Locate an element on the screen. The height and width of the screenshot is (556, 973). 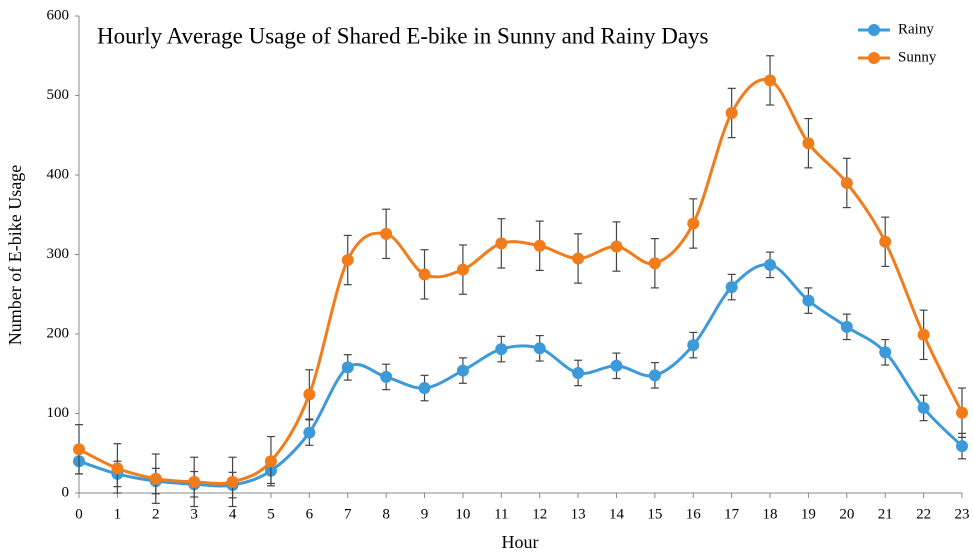
x-tick-label: 12 is located at coordinates (539, 514).